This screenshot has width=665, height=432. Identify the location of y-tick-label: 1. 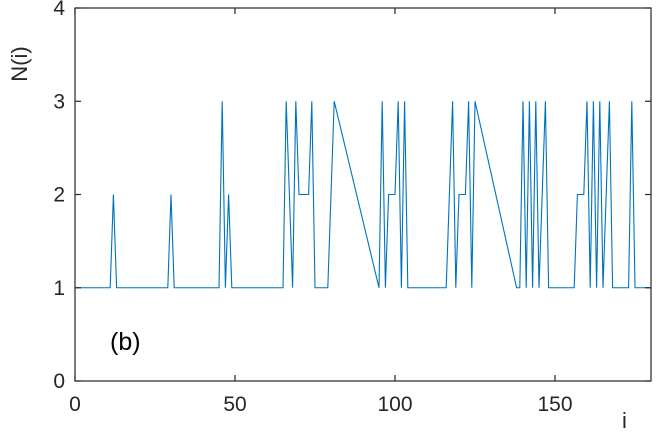
(59, 288).